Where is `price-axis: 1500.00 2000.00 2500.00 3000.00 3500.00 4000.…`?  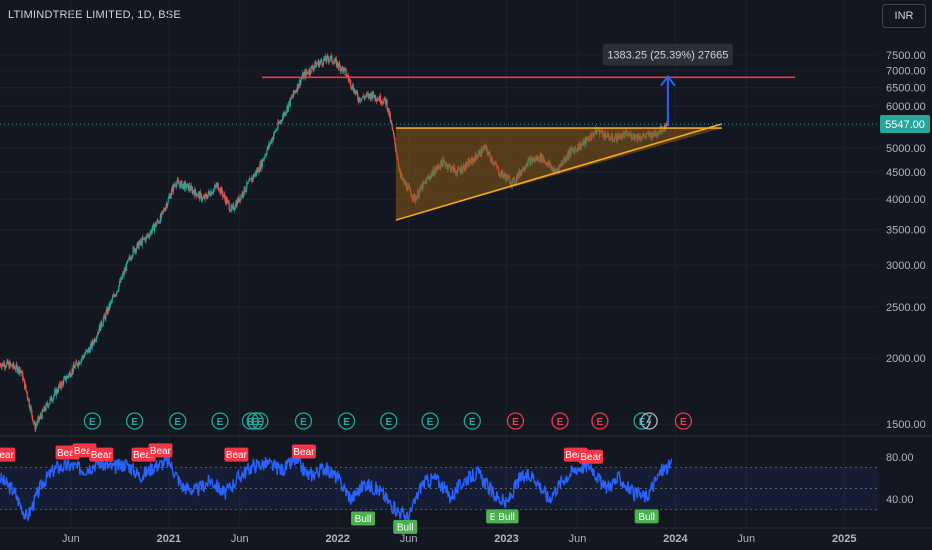
price-axis: 1500.00 2000.00 2500.00 3000.00 3500.00 4000.… is located at coordinates (905, 240).